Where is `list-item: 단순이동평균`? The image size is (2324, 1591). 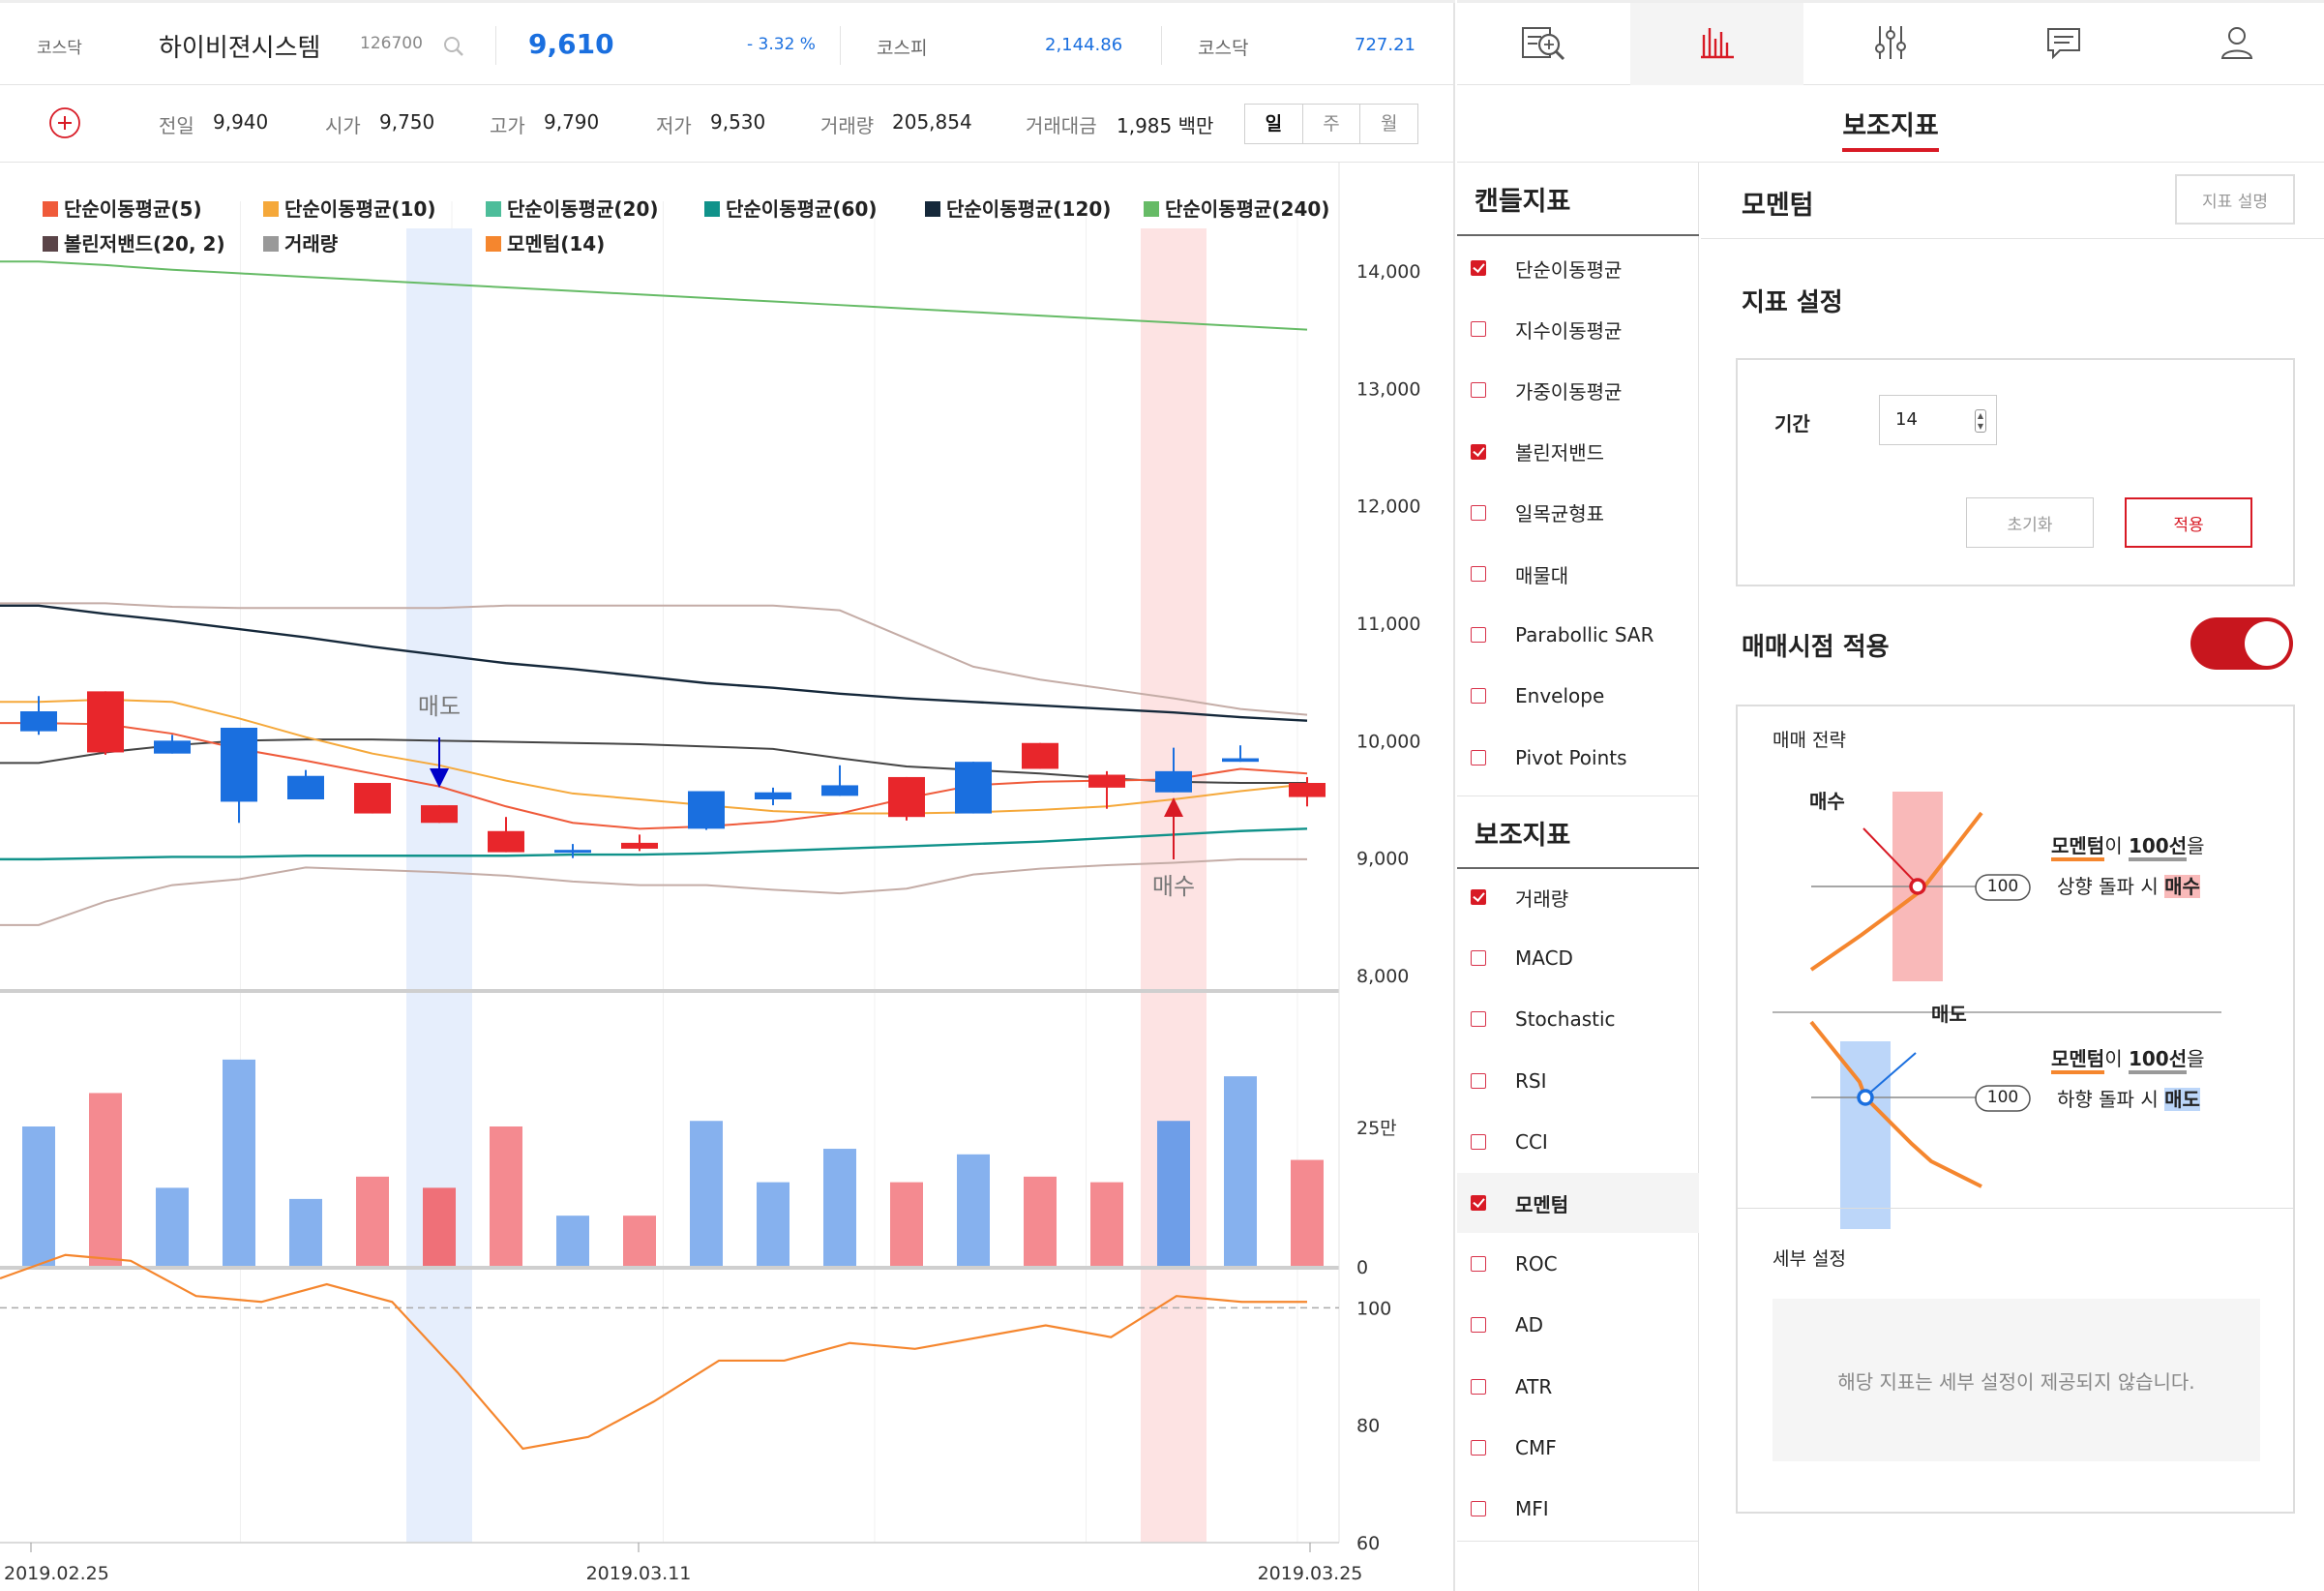
list-item: 단순이동평균 is located at coordinates (1578, 268).